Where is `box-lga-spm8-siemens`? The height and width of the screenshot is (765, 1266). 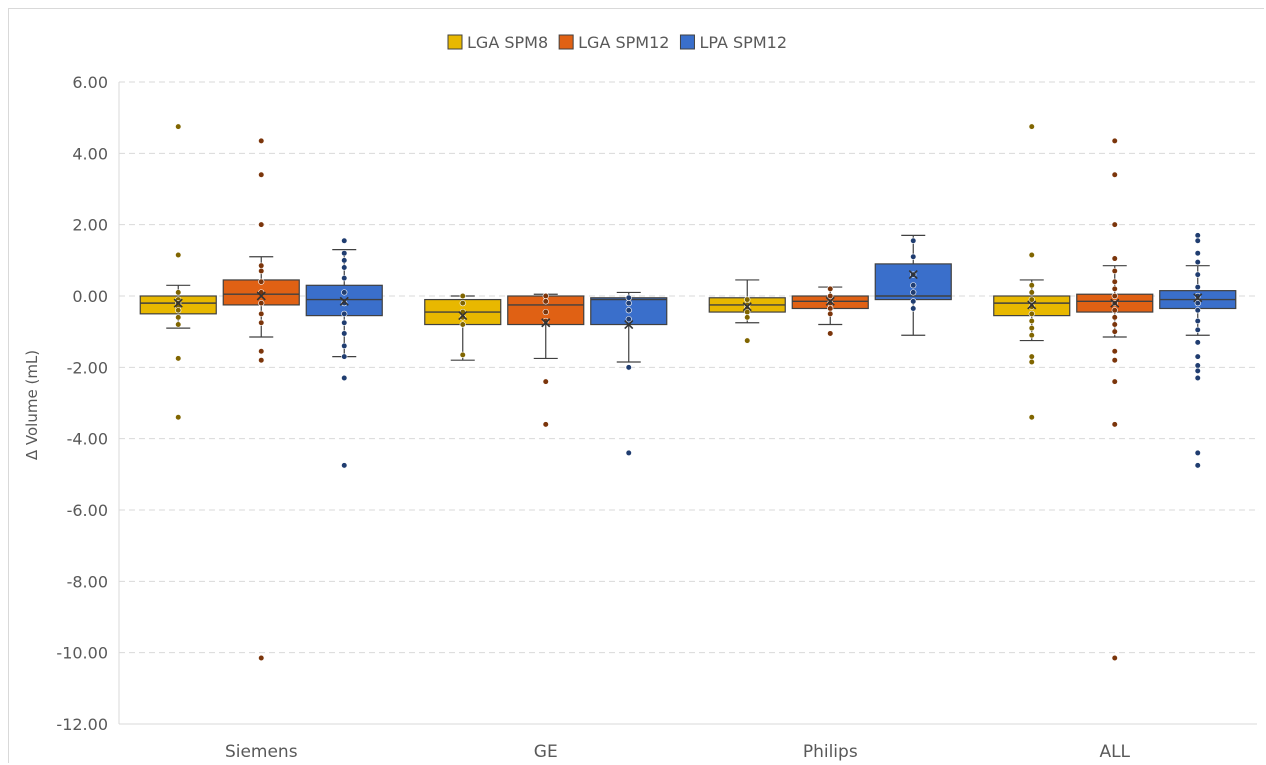 box-lga-spm8-siemens is located at coordinates (178, 272).